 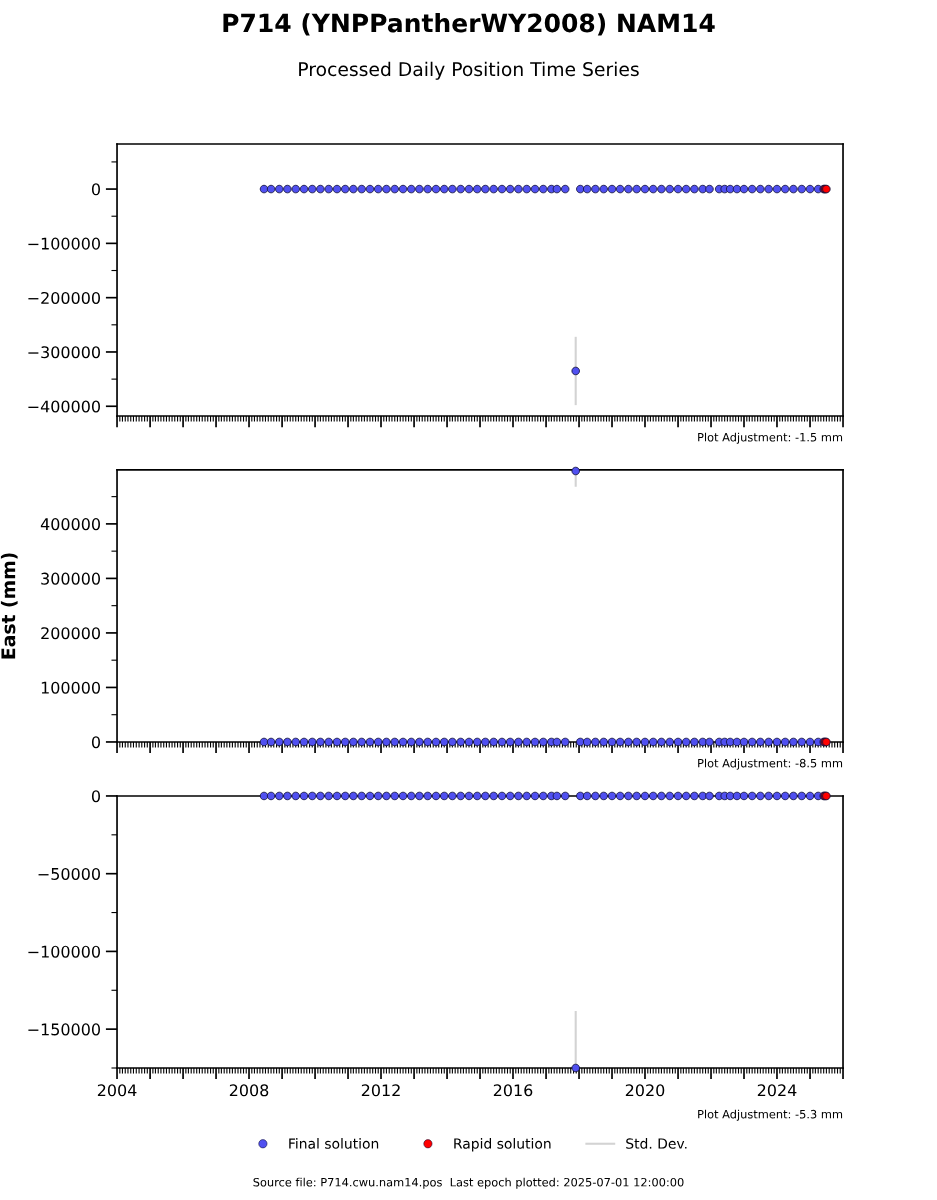 What do you see at coordinates (469, 24) in the screenshot?
I see `chart-title: P714 (YNPPantherWY2008) NAM14` at bounding box center [469, 24].